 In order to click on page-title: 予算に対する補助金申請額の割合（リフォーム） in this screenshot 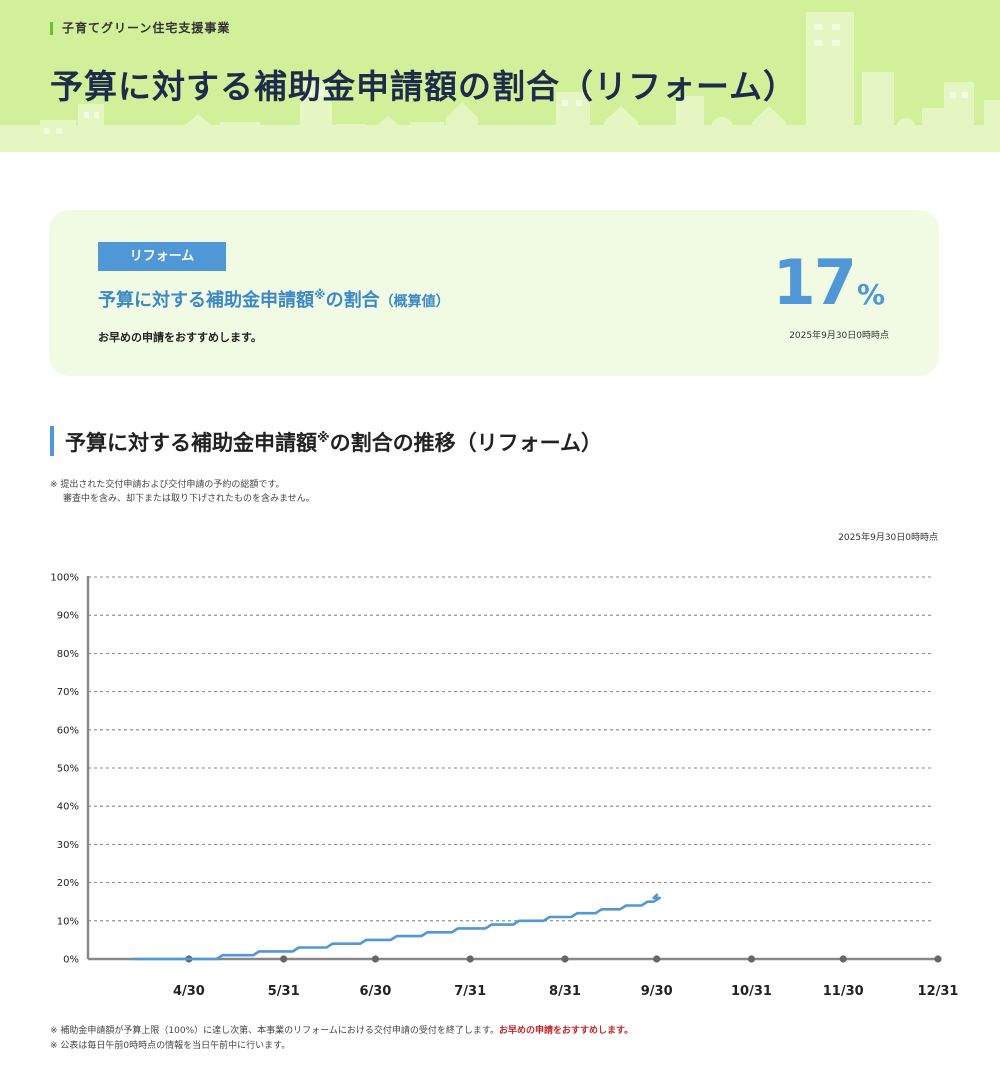, I will do `click(424, 86)`.